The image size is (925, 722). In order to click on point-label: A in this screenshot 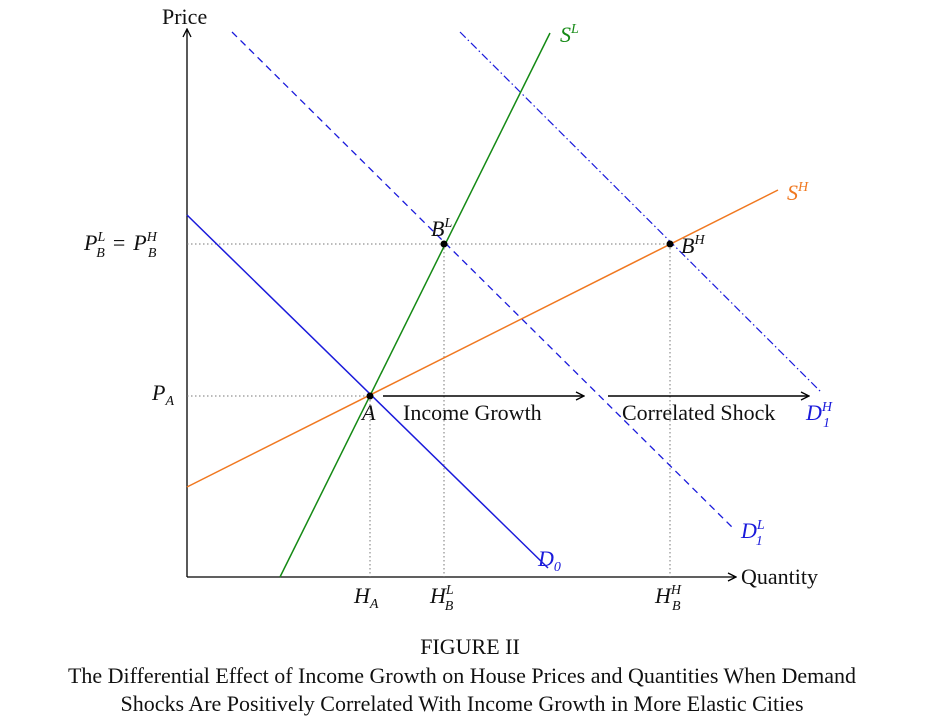, I will do `click(368, 412)`.